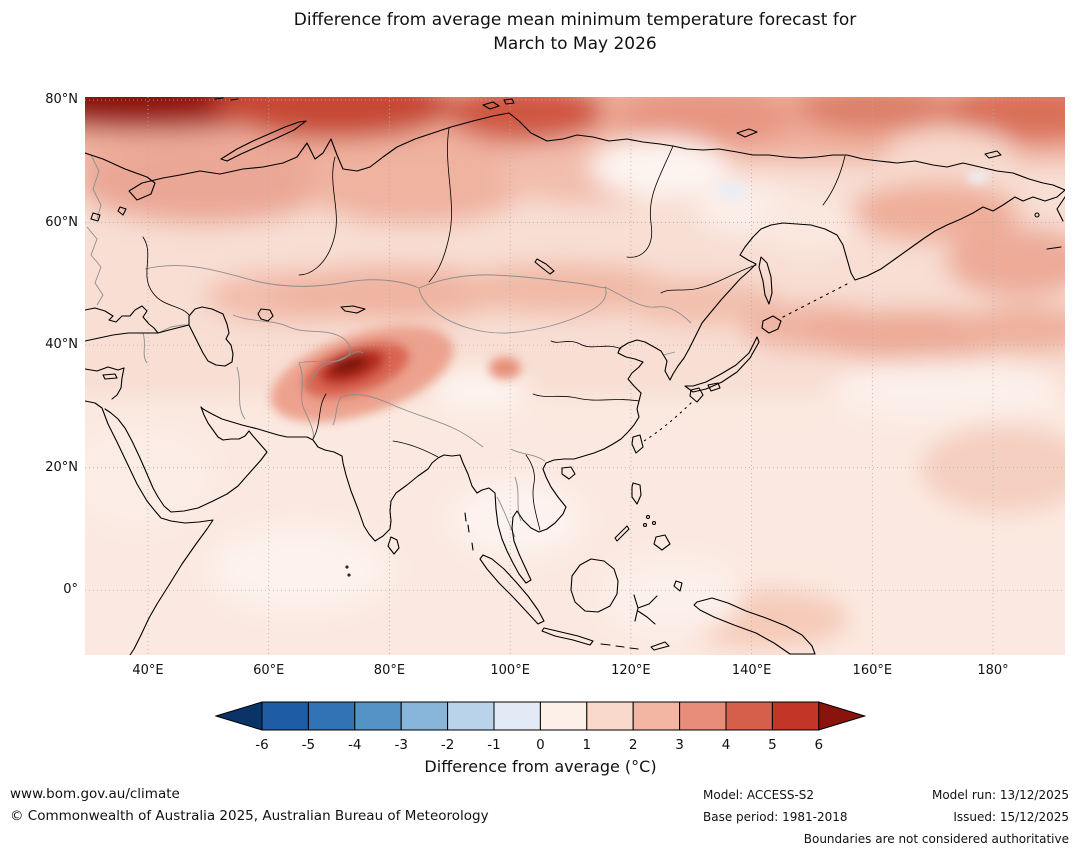 This screenshot has width=1081, height=850. What do you see at coordinates (61, 99) in the screenshot?
I see `lat-tick-label: 80°N` at bounding box center [61, 99].